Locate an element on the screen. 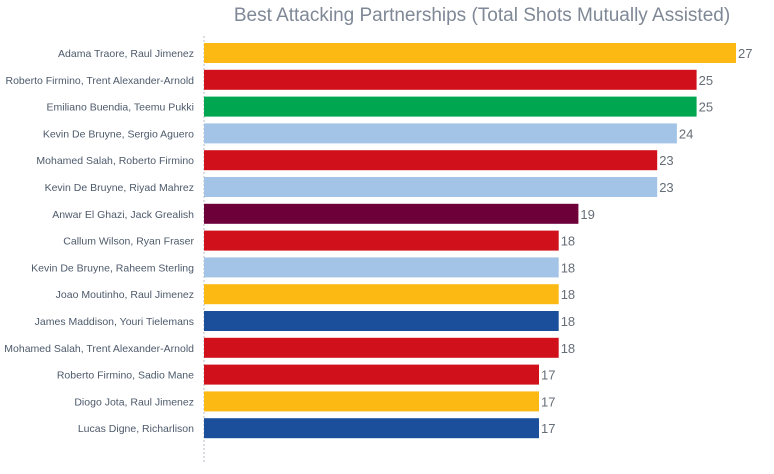  value-label-10: 18 is located at coordinates (568, 321).